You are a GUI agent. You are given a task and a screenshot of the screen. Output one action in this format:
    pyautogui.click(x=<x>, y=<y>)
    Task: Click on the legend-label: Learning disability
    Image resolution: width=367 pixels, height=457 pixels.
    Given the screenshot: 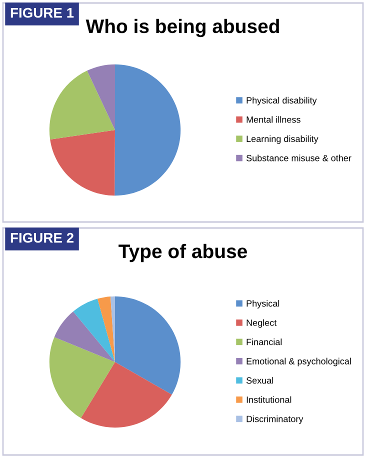 What is the action you would take?
    pyautogui.click(x=282, y=139)
    